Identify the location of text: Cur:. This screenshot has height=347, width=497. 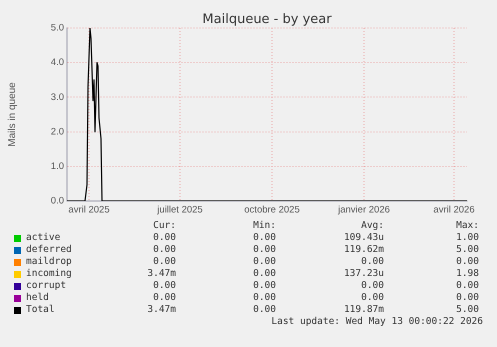
(164, 225).